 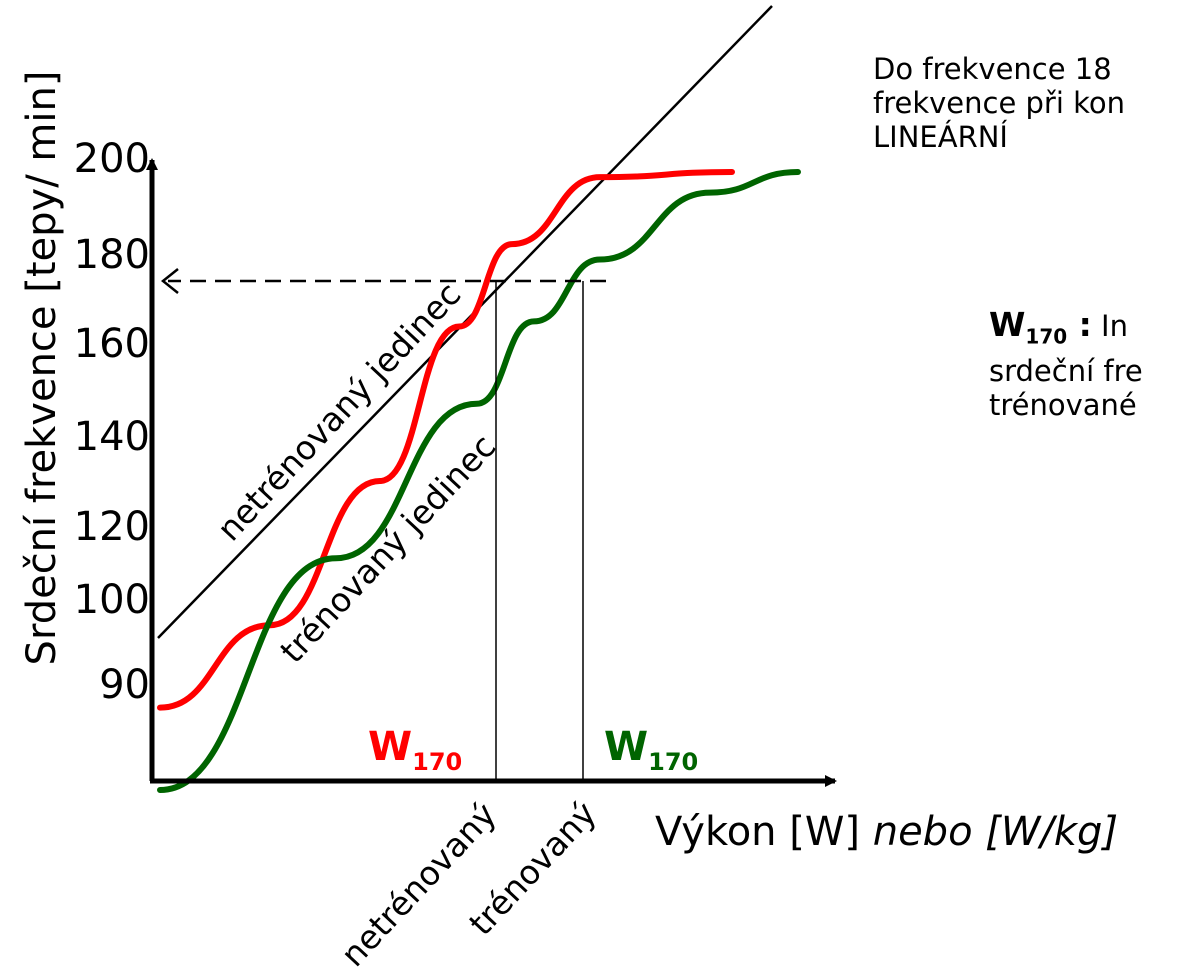 I want to click on note-line: W170 : In, so click(x=1058, y=327).